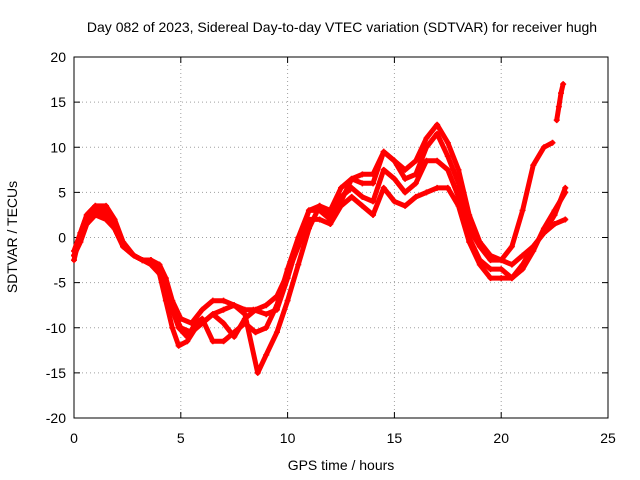 This screenshot has width=640, height=480. What do you see at coordinates (288, 438) in the screenshot?
I see `x-tick-label: 10` at bounding box center [288, 438].